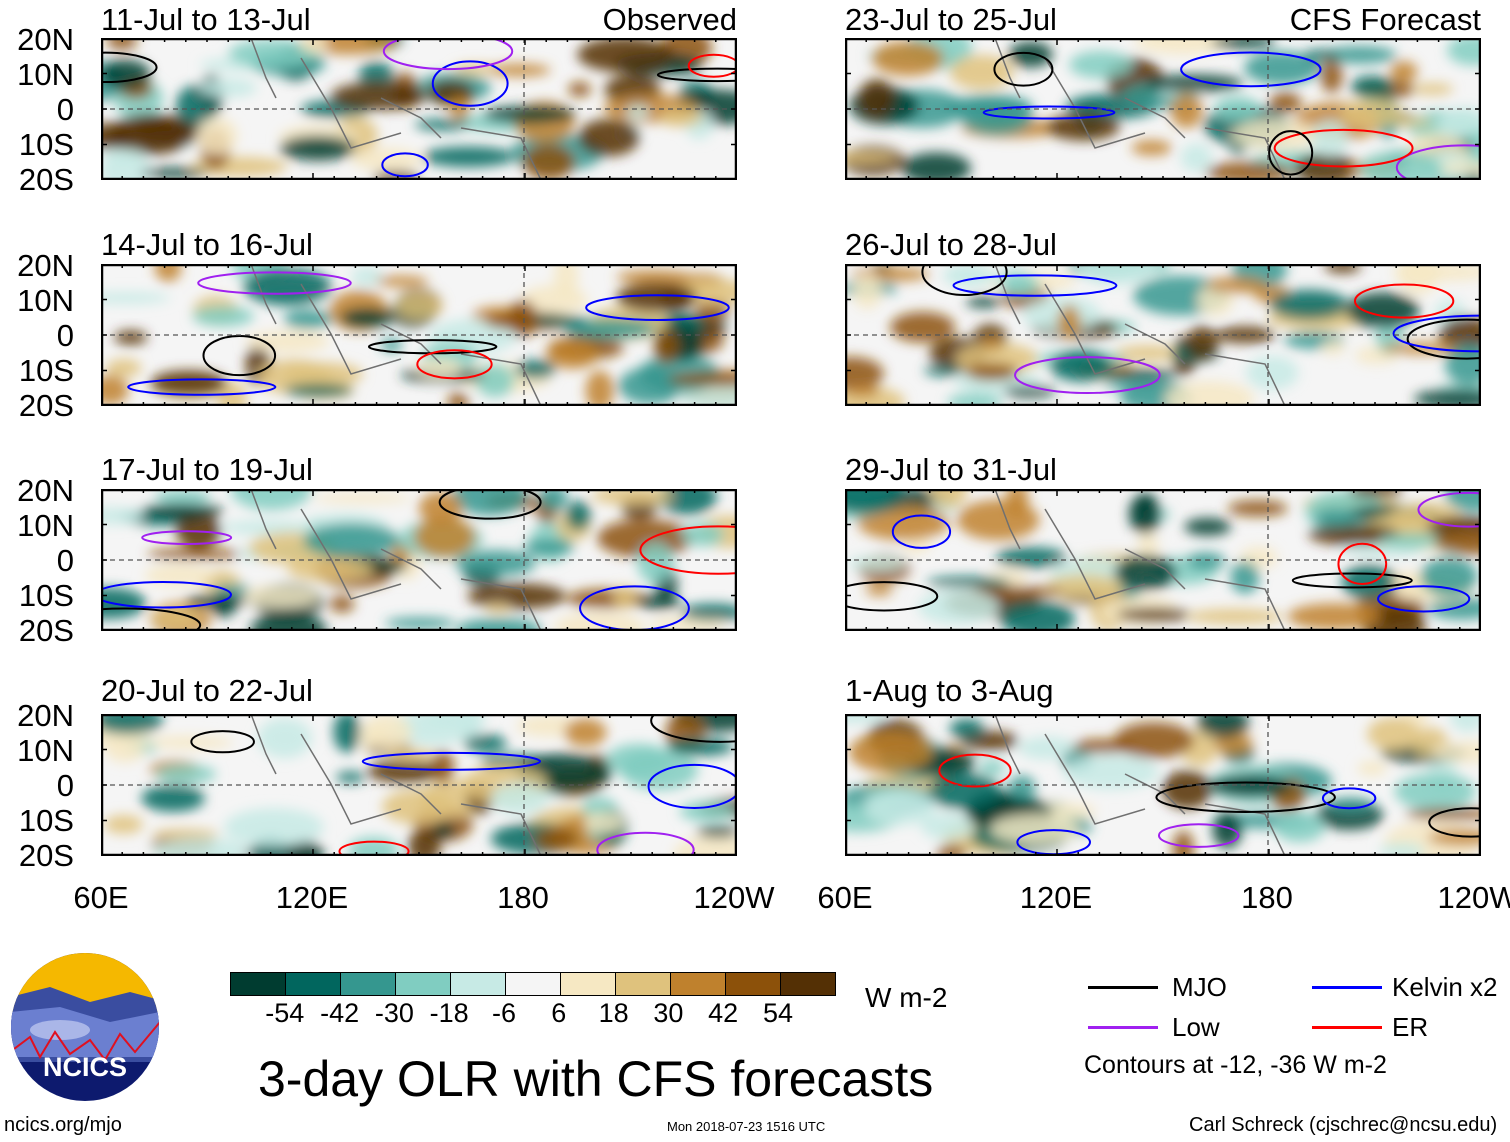 The image size is (1510, 1142). Describe the element at coordinates (85, 1027) in the screenshot. I see `ncics-logo: NCICS` at that location.